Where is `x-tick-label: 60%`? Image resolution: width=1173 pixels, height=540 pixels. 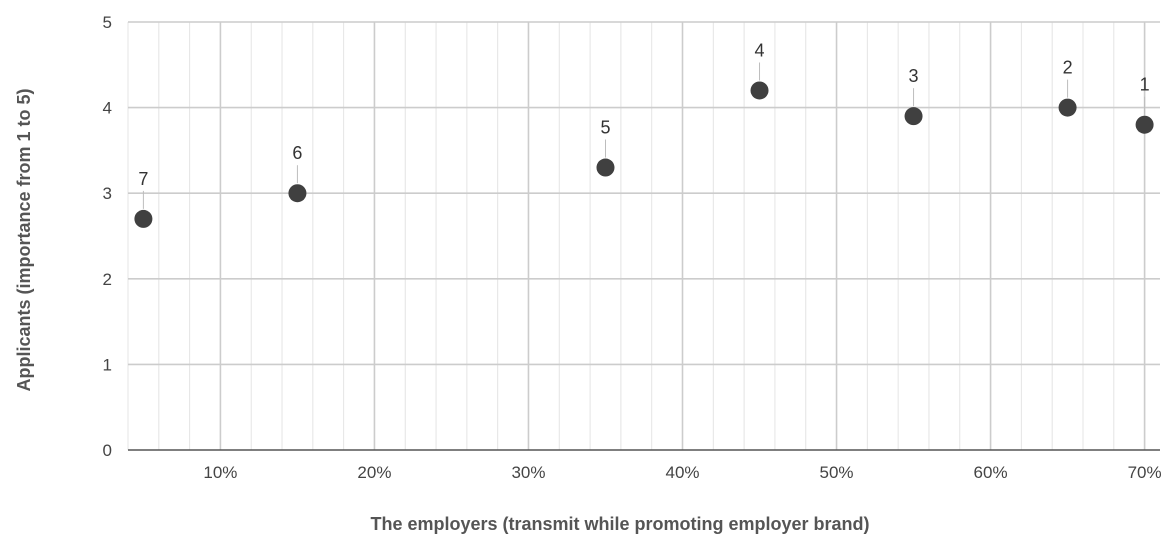 x-tick-label: 60% is located at coordinates (991, 472).